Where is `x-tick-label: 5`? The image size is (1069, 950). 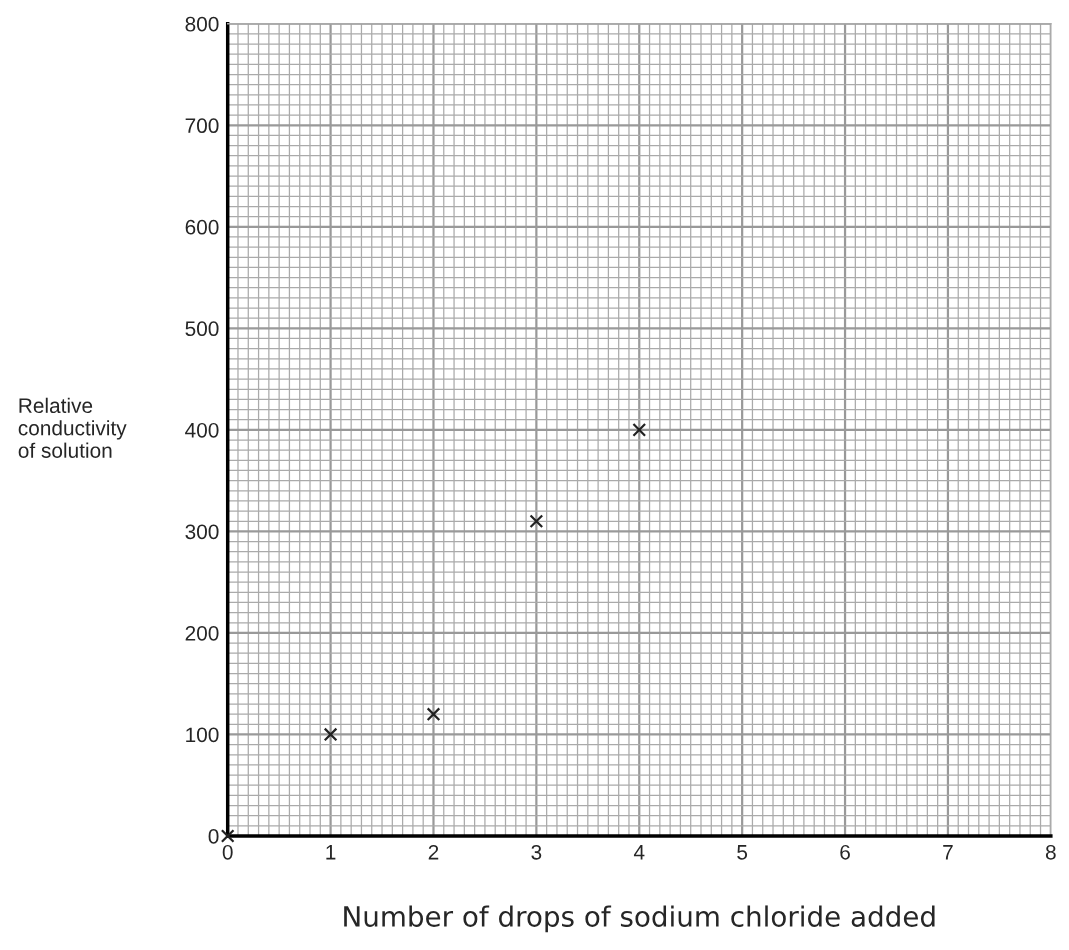 x-tick-label: 5 is located at coordinates (742, 852).